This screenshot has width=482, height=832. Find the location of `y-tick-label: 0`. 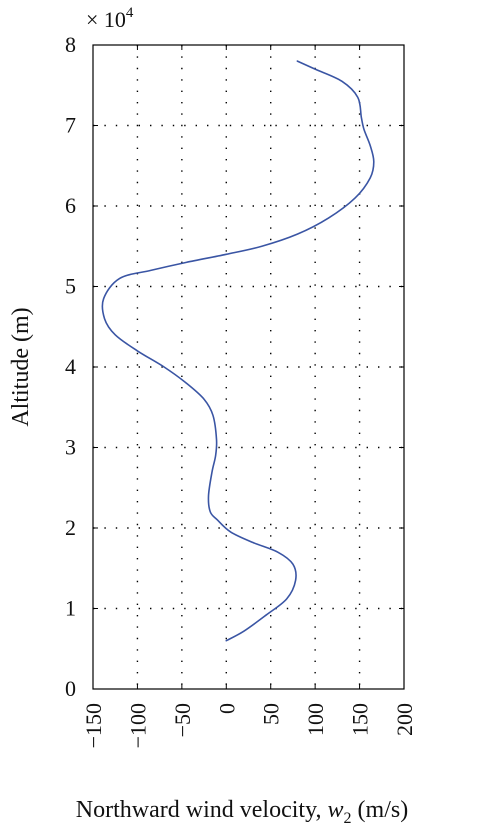

y-tick-label: 0 is located at coordinates (70, 688).